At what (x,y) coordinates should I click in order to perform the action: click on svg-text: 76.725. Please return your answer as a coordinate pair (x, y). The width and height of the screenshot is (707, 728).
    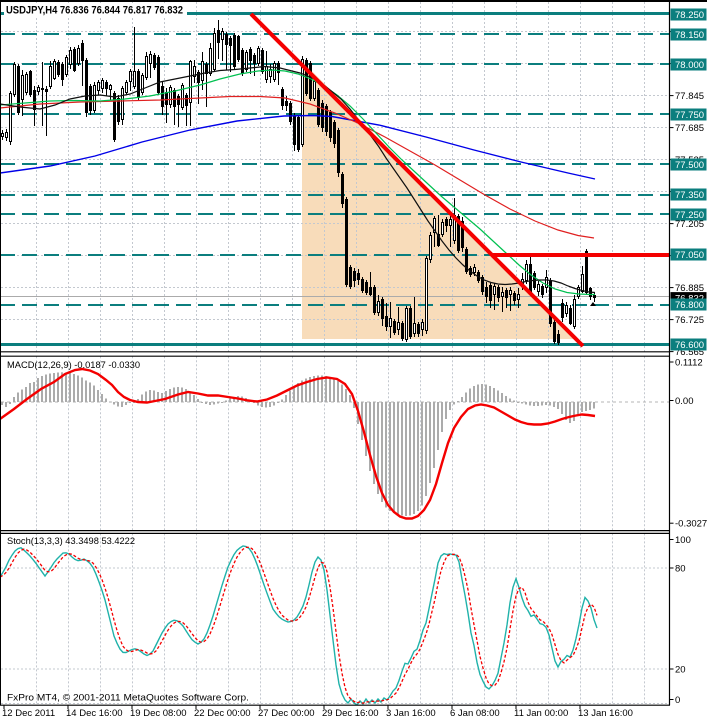
    Looking at the image, I should click on (689, 320).